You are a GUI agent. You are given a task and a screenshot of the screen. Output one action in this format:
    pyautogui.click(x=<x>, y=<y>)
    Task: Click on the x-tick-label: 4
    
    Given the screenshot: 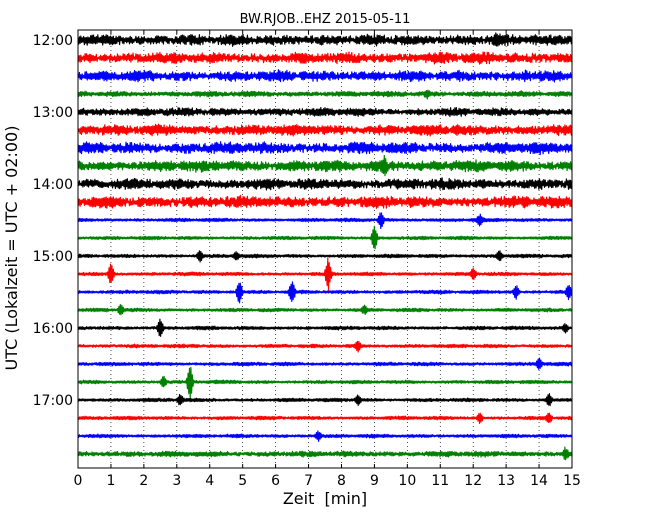 What is the action you would take?
    pyautogui.click(x=209, y=481)
    